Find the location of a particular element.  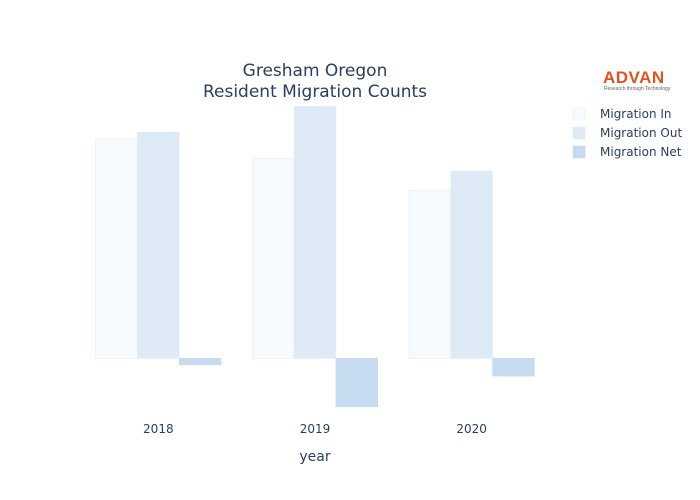

legend-swatch-migration-in is located at coordinates (579, 114).